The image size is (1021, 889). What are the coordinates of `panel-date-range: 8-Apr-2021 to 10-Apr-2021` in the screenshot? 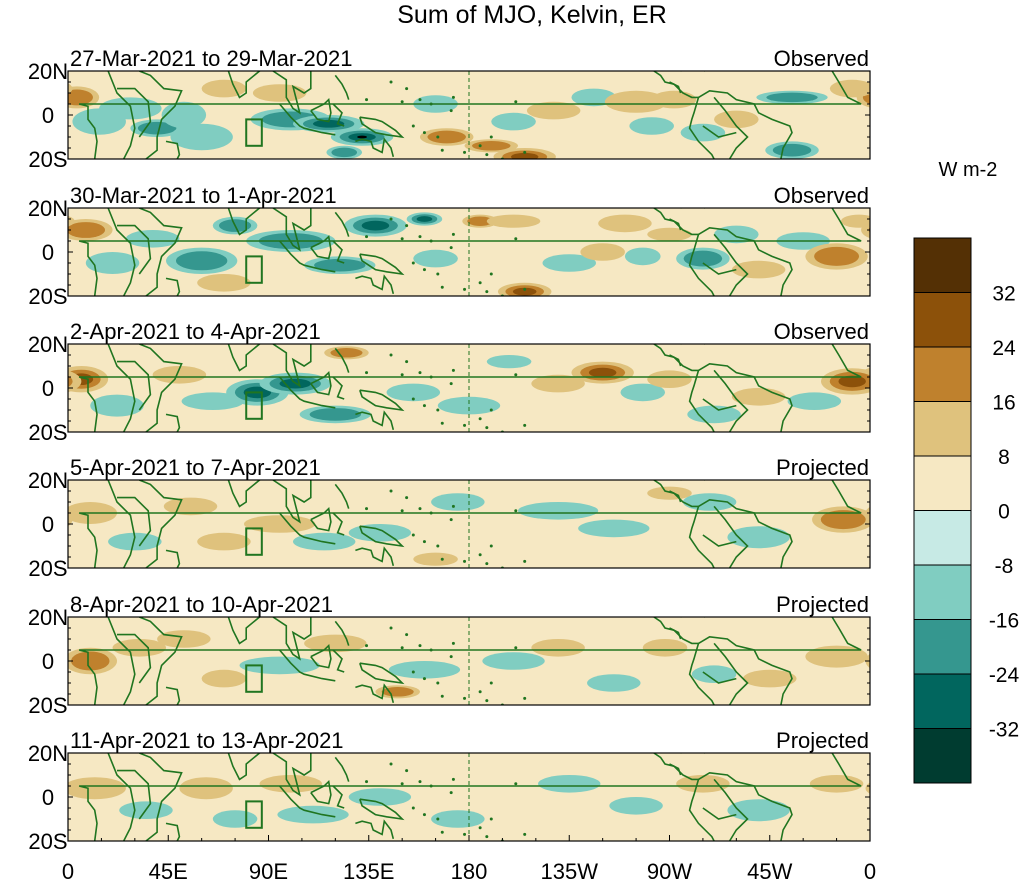 It's located at (201, 604).